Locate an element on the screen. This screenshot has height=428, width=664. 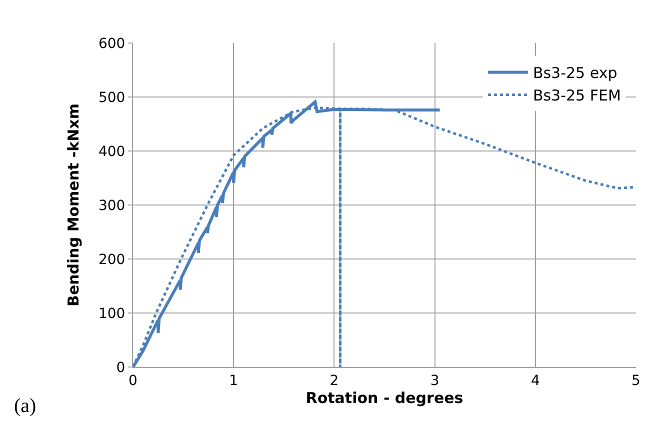
x-tick-label: 4 is located at coordinates (535, 380).